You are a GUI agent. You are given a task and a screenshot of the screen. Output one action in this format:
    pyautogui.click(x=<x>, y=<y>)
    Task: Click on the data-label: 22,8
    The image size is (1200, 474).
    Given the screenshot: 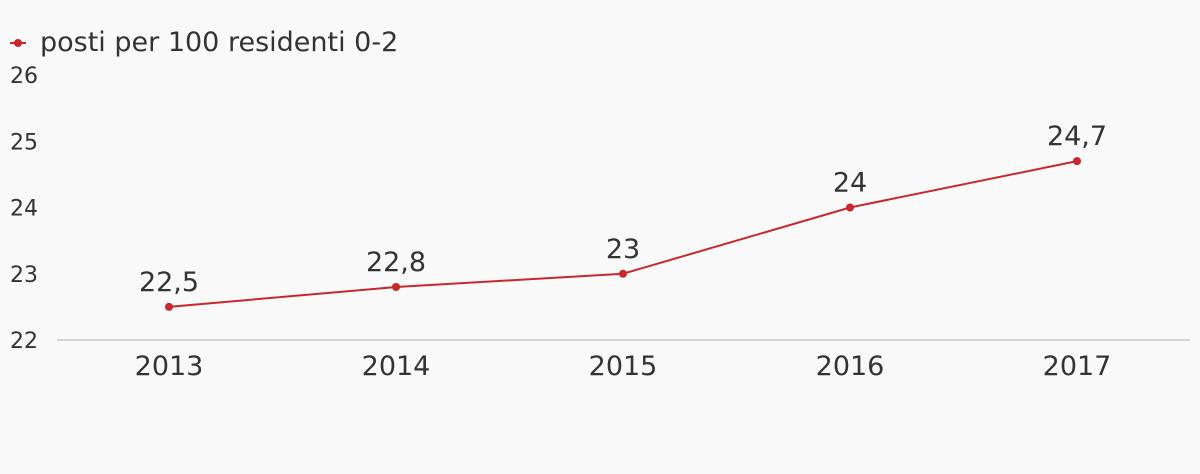 What is the action you would take?
    pyautogui.click(x=396, y=262)
    